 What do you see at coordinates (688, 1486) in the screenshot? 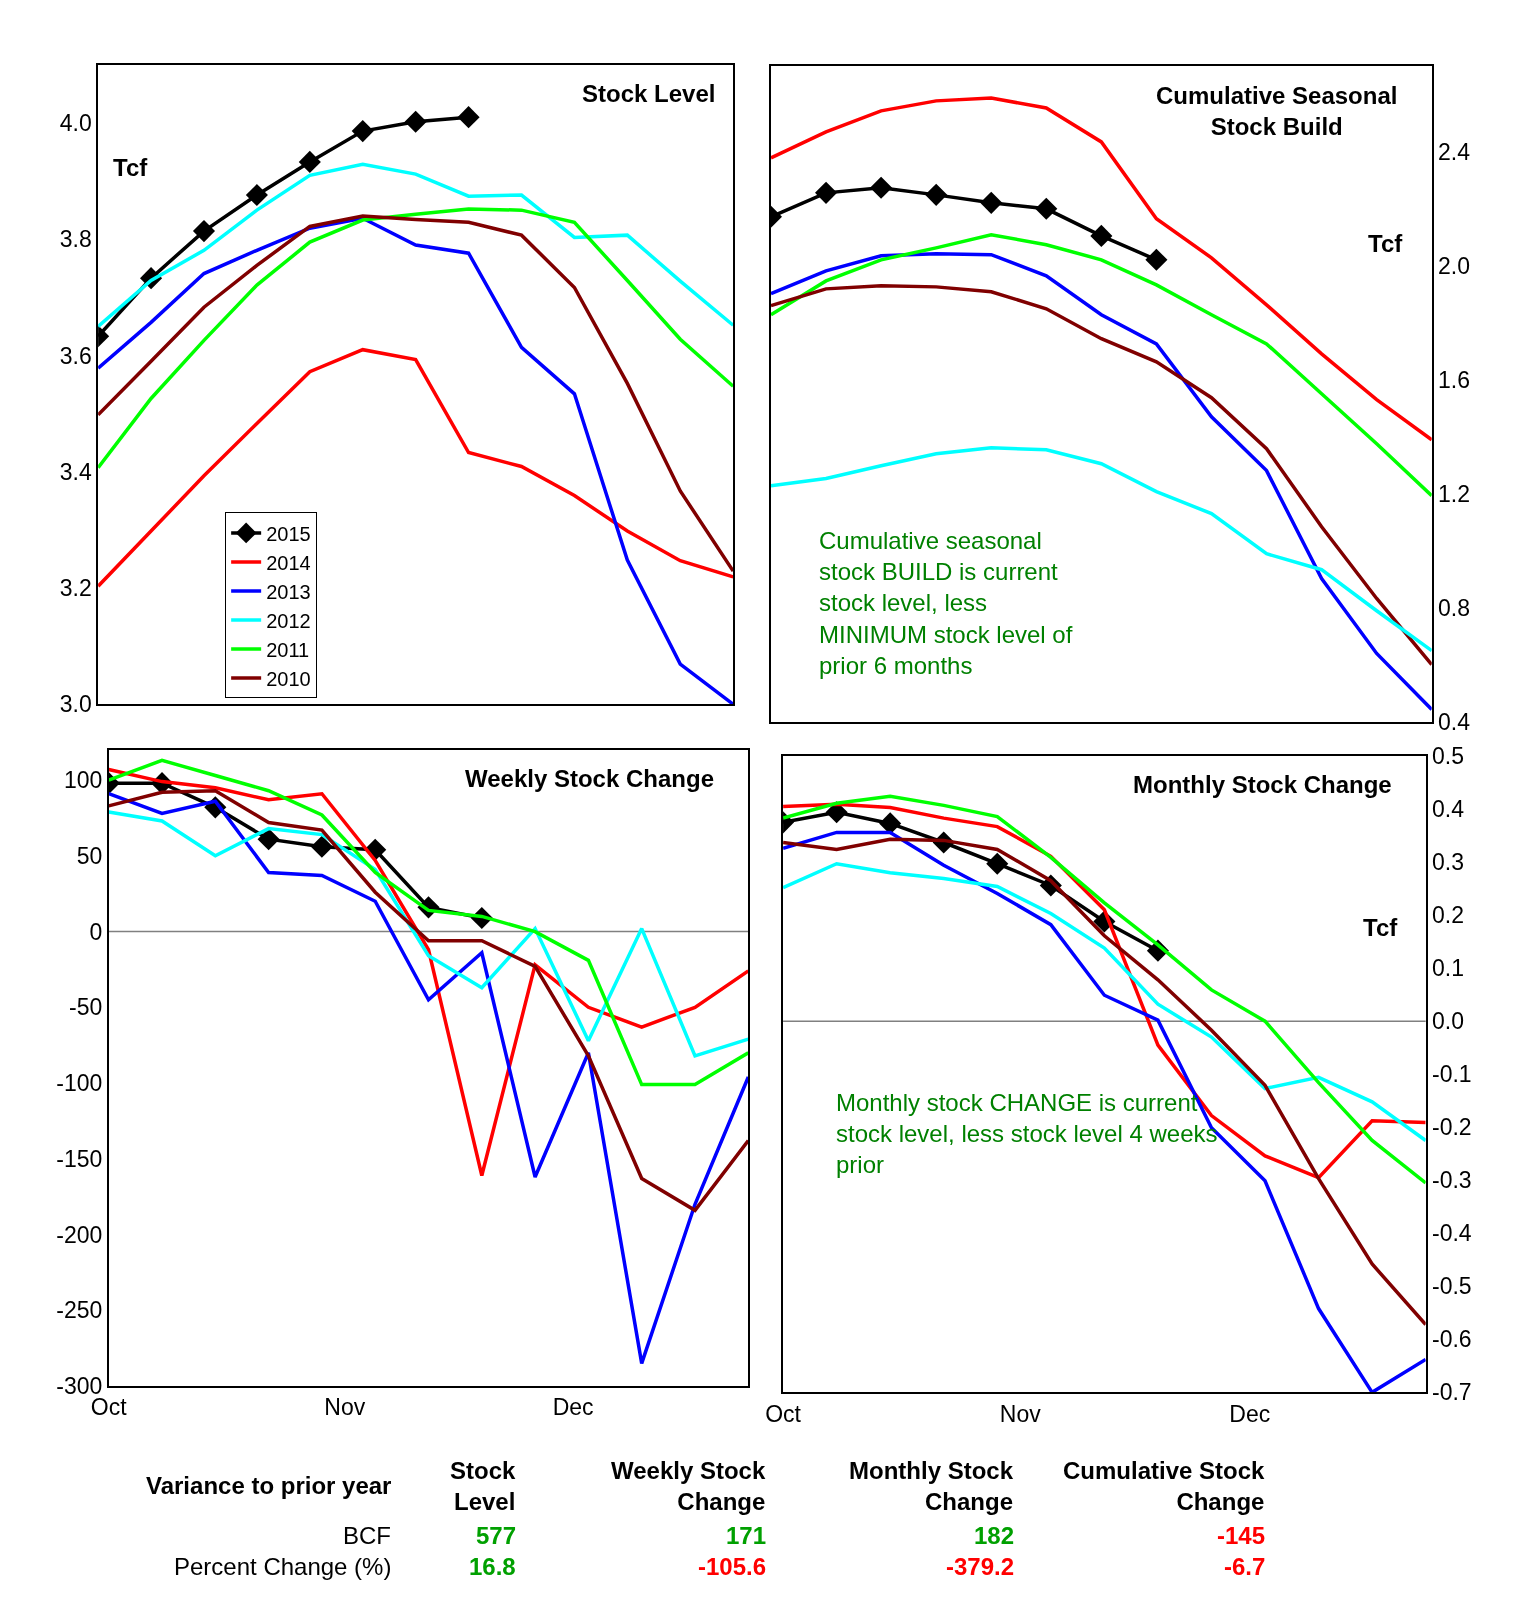
I see `category-label: Weekly Stock Change` at bounding box center [688, 1486].